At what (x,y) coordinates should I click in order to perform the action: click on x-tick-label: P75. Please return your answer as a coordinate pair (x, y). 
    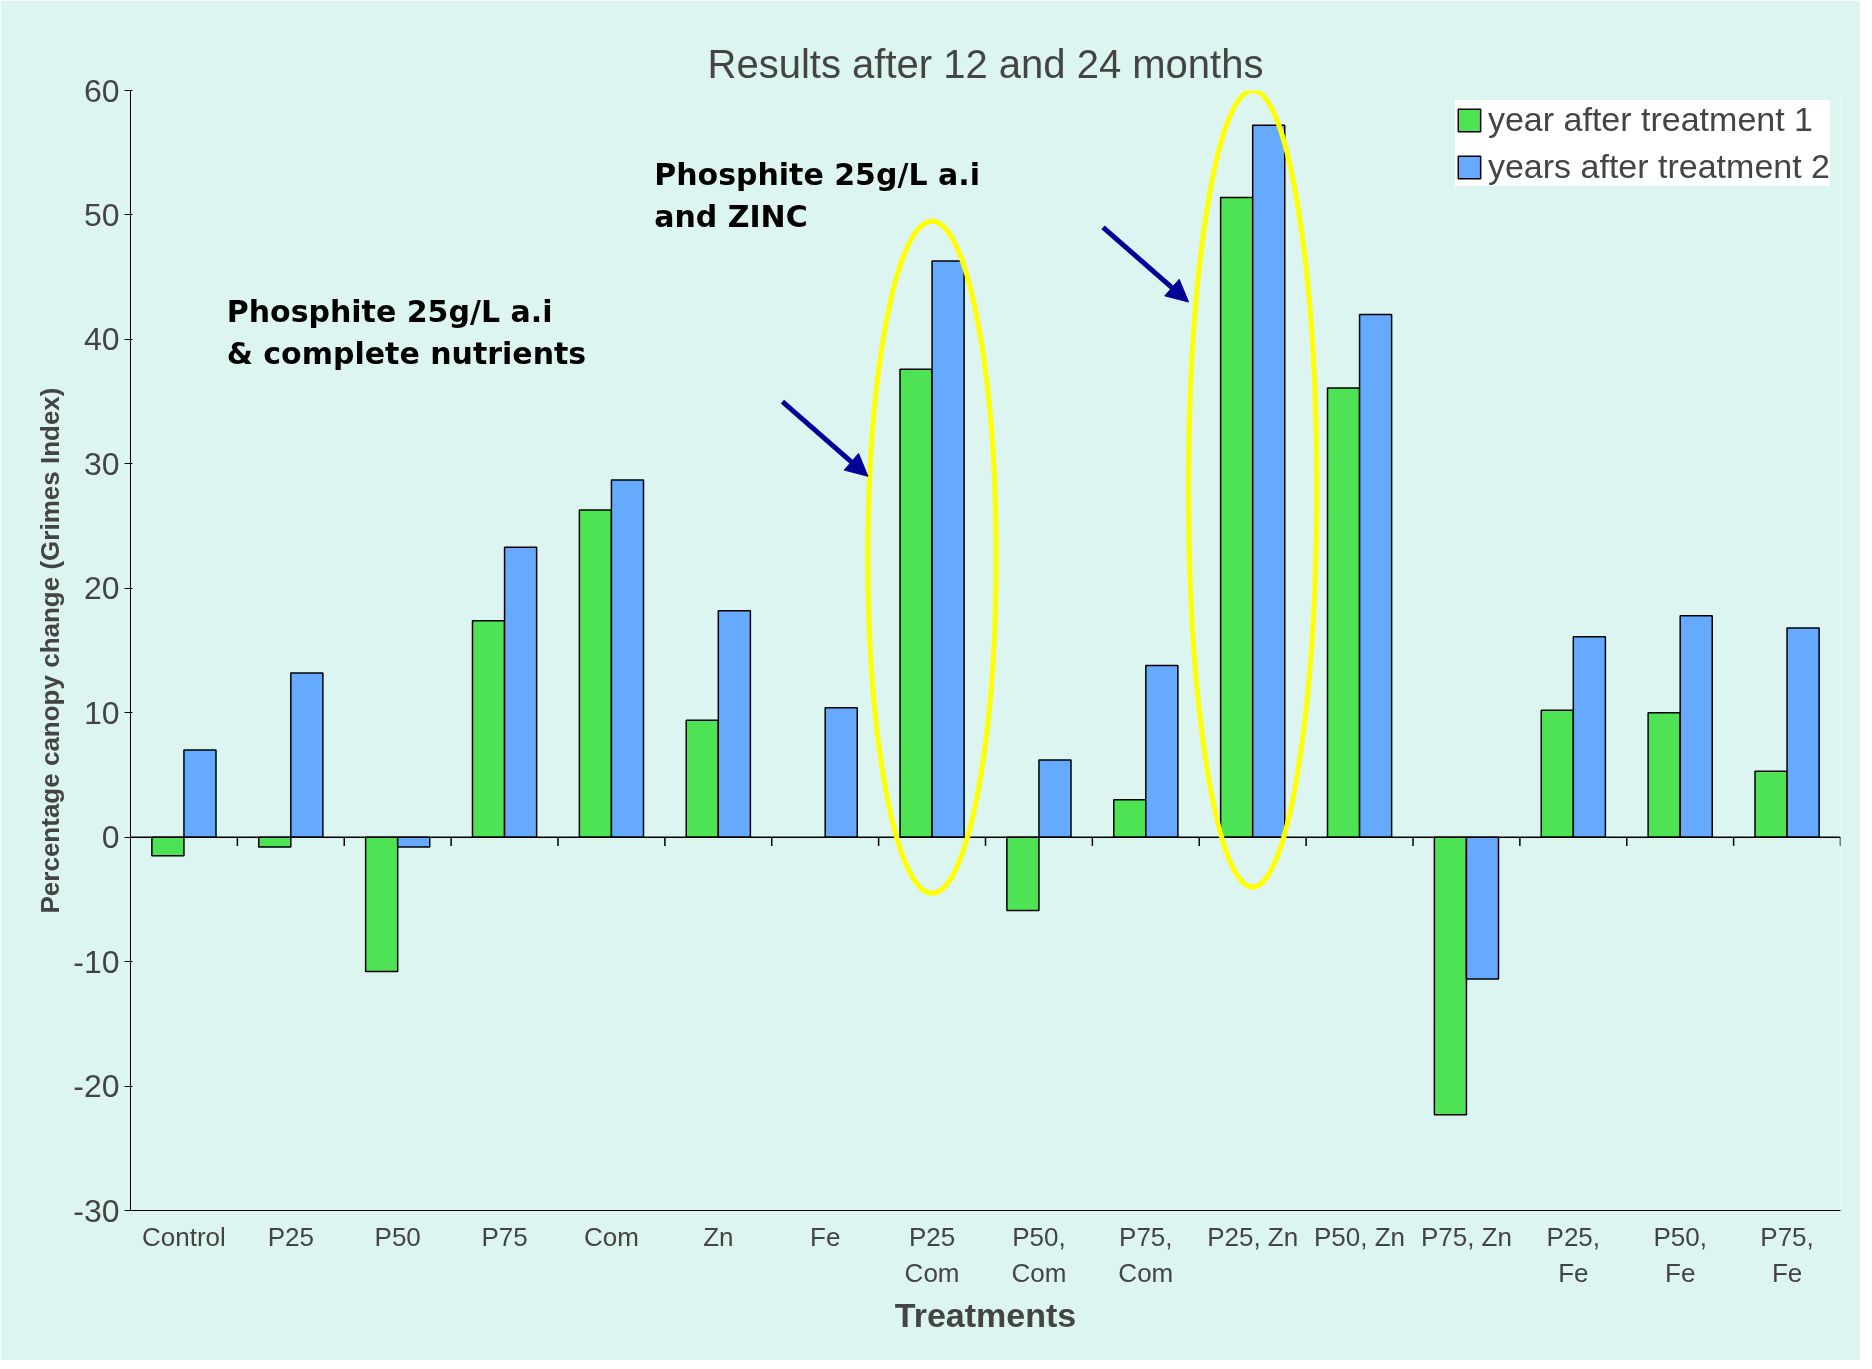
    Looking at the image, I should click on (504, 1236).